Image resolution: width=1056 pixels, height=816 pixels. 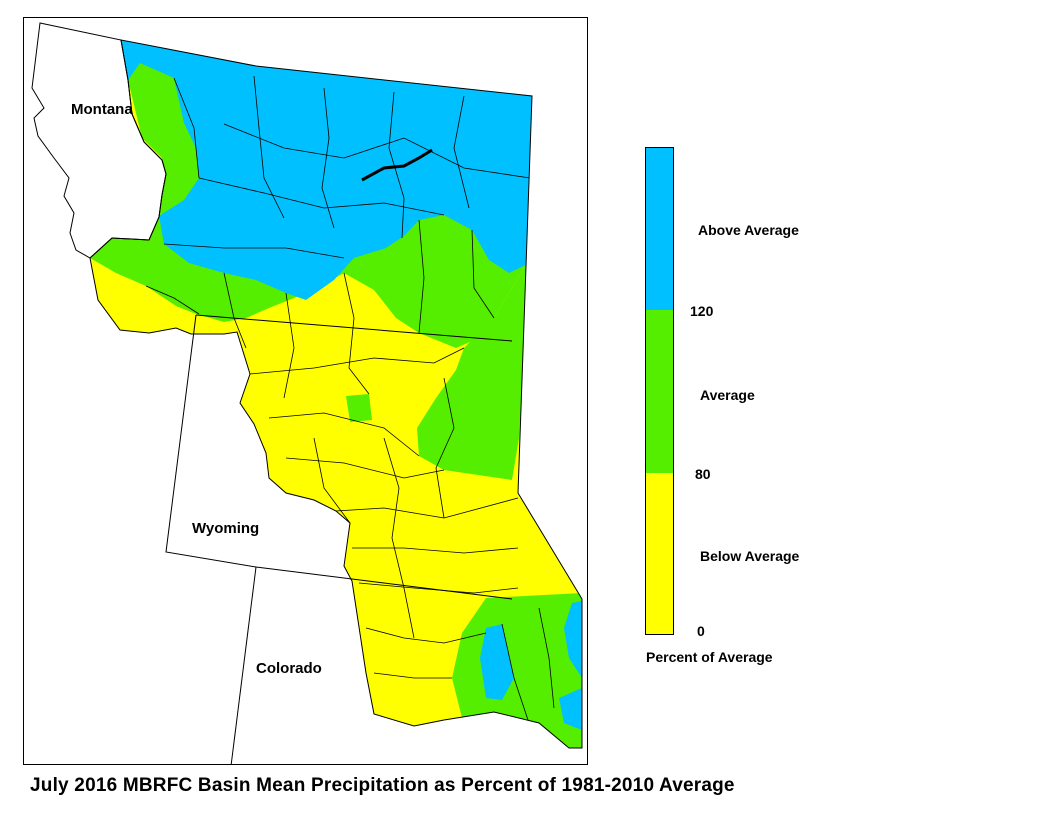 What do you see at coordinates (354, 328) in the screenshot?
I see `montana-wyoming-border` at bounding box center [354, 328].